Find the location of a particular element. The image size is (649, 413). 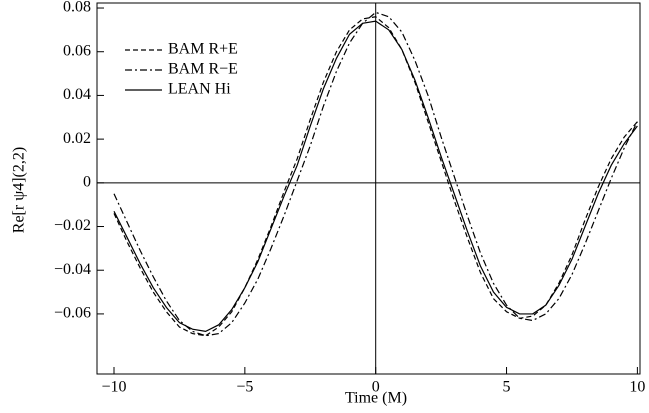

legend-label: BAM R−E is located at coordinates (203, 69).